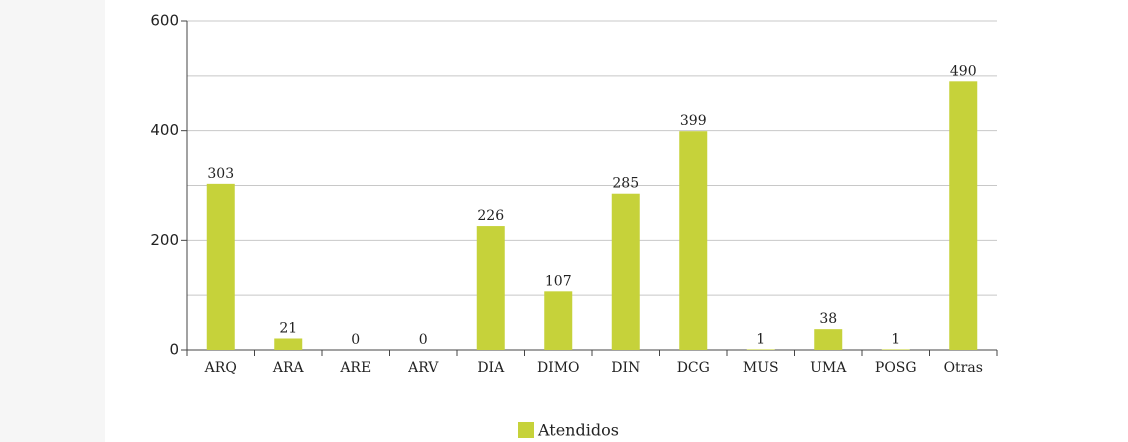 This screenshot has width=1128, height=442. I want to click on legend-label: Atendidos, so click(578, 430).